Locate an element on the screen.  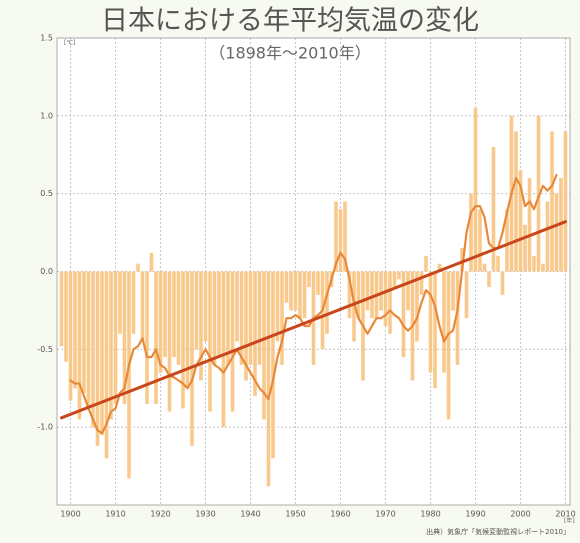
x-tick-label: 1920 is located at coordinates (160, 514).